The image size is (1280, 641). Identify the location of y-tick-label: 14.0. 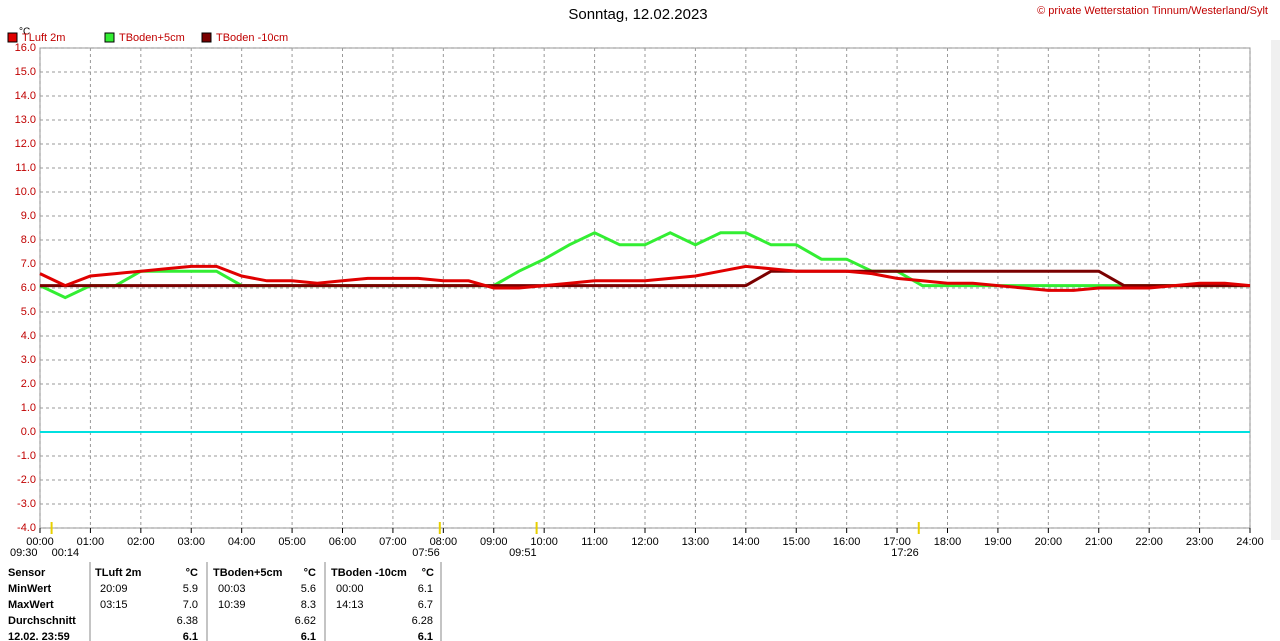
(25, 96).